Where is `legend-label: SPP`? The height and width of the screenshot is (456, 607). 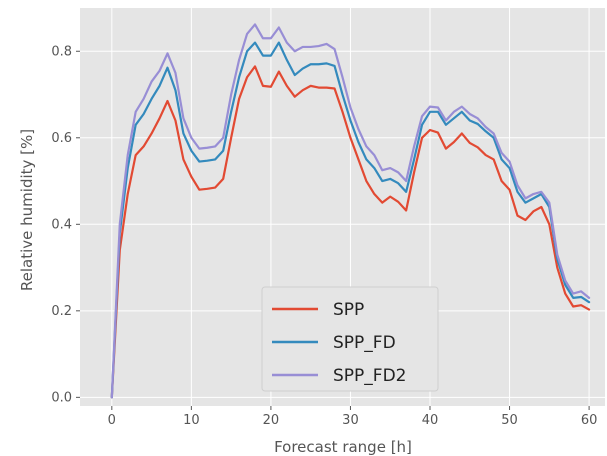 legend-label: SPP is located at coordinates (348, 310).